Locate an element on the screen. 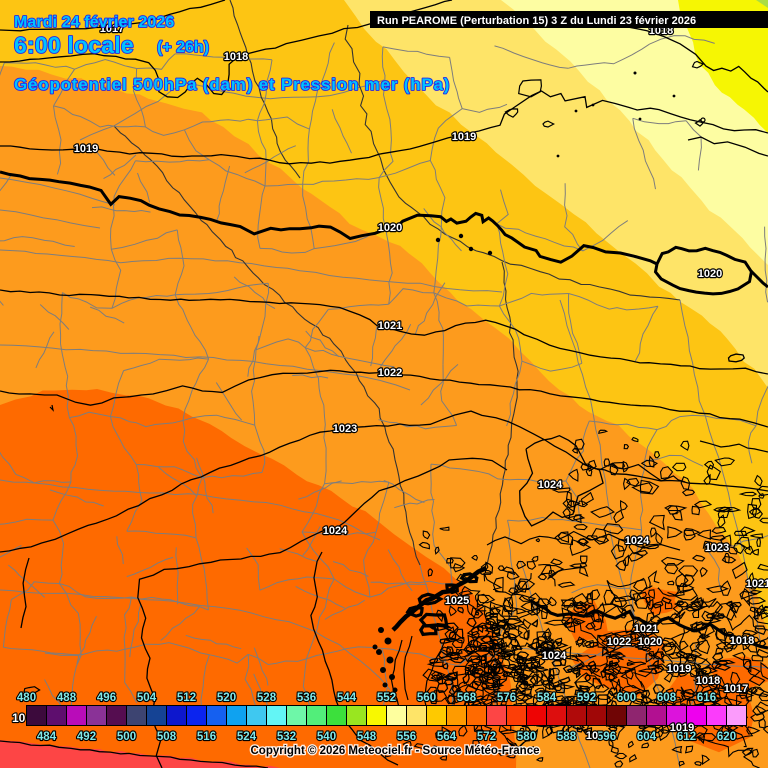 The image size is (768, 768). svg-text: 524 is located at coordinates (247, 737).